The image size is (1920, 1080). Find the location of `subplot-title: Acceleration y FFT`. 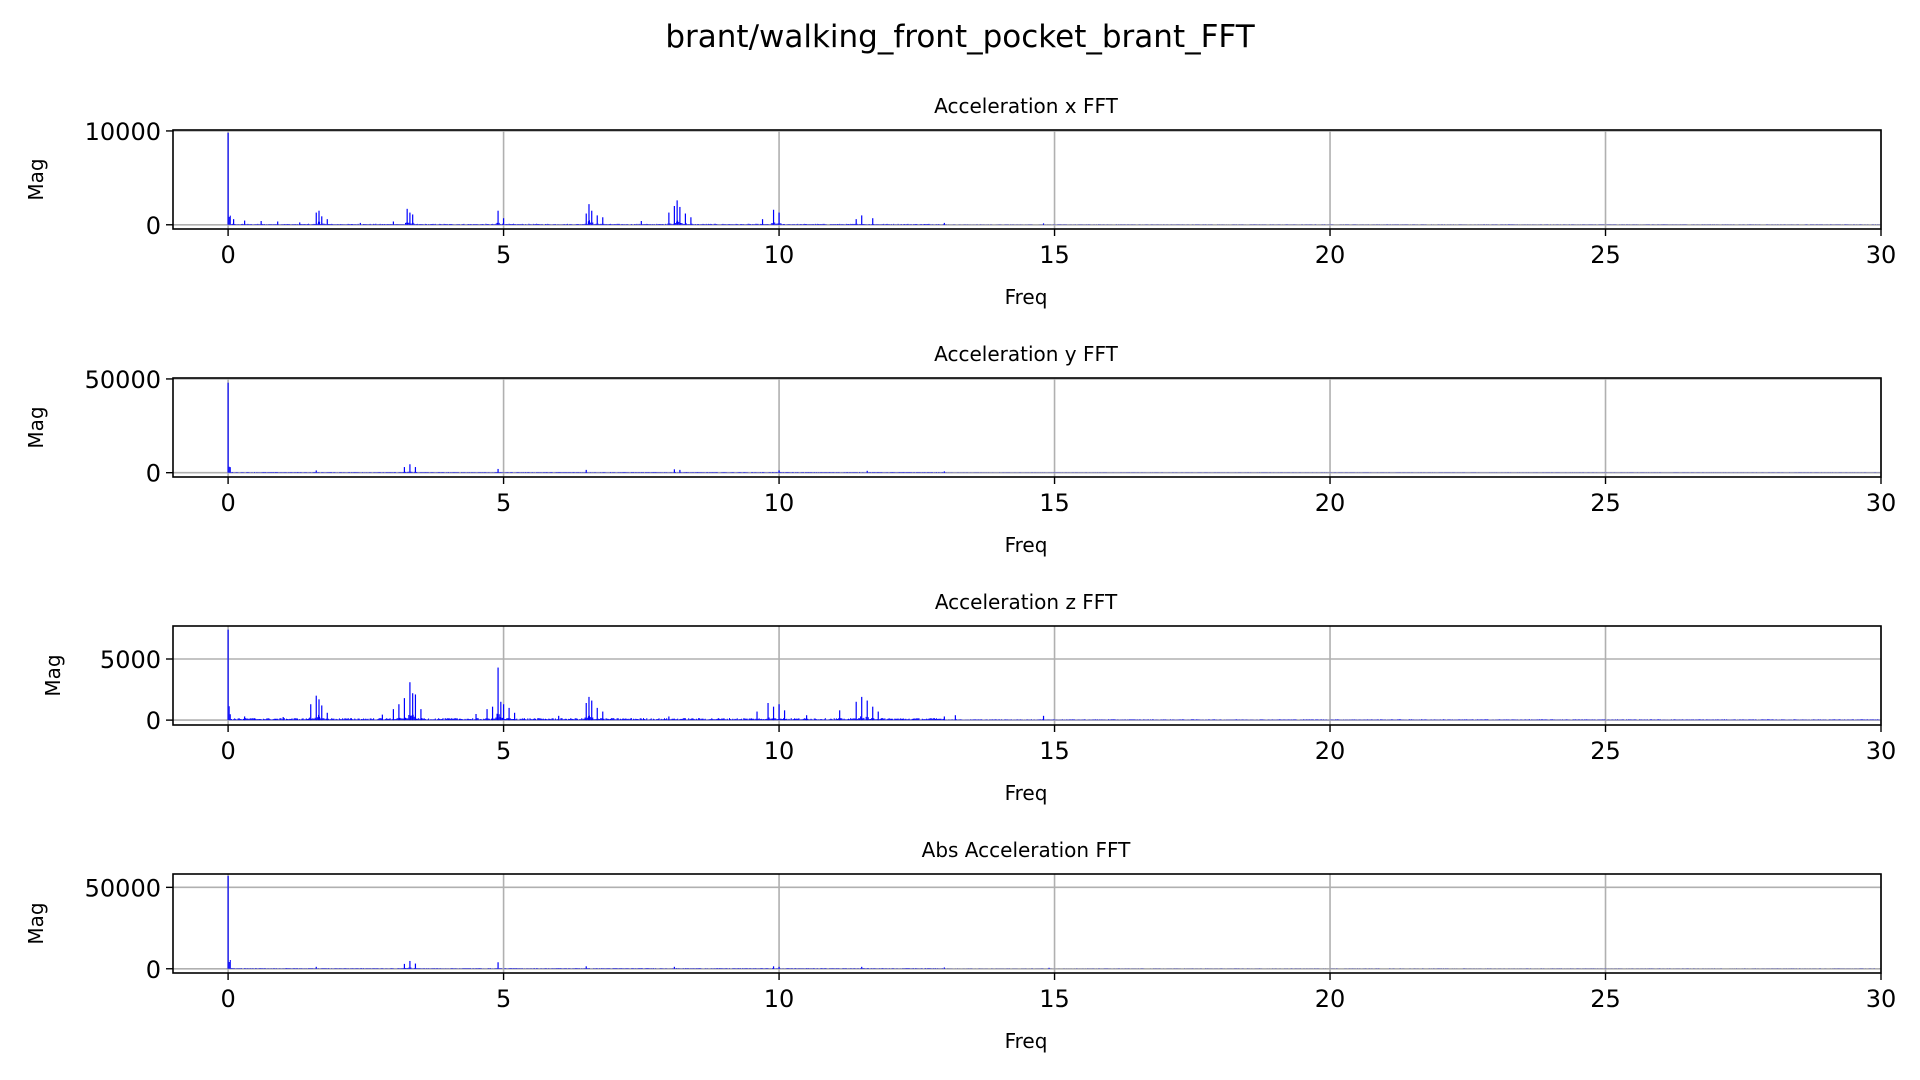

subplot-title: Acceleration y FFT is located at coordinates (1026, 354).